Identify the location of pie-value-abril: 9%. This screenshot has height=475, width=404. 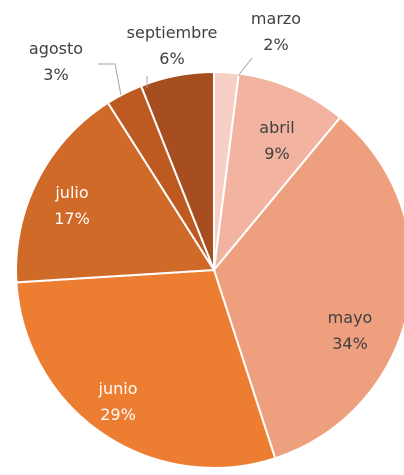
(276, 153).